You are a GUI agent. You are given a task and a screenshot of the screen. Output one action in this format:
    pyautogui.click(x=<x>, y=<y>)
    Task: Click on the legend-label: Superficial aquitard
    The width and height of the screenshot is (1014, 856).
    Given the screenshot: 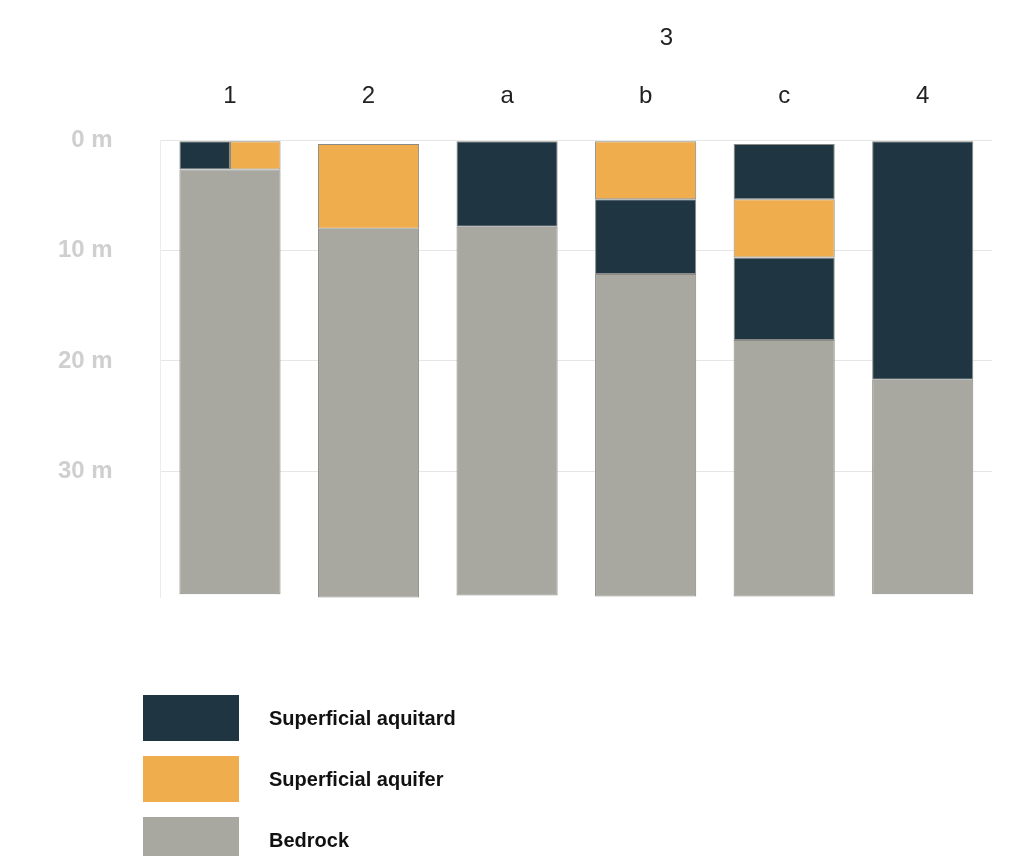 What is the action you would take?
    pyautogui.click(x=362, y=718)
    